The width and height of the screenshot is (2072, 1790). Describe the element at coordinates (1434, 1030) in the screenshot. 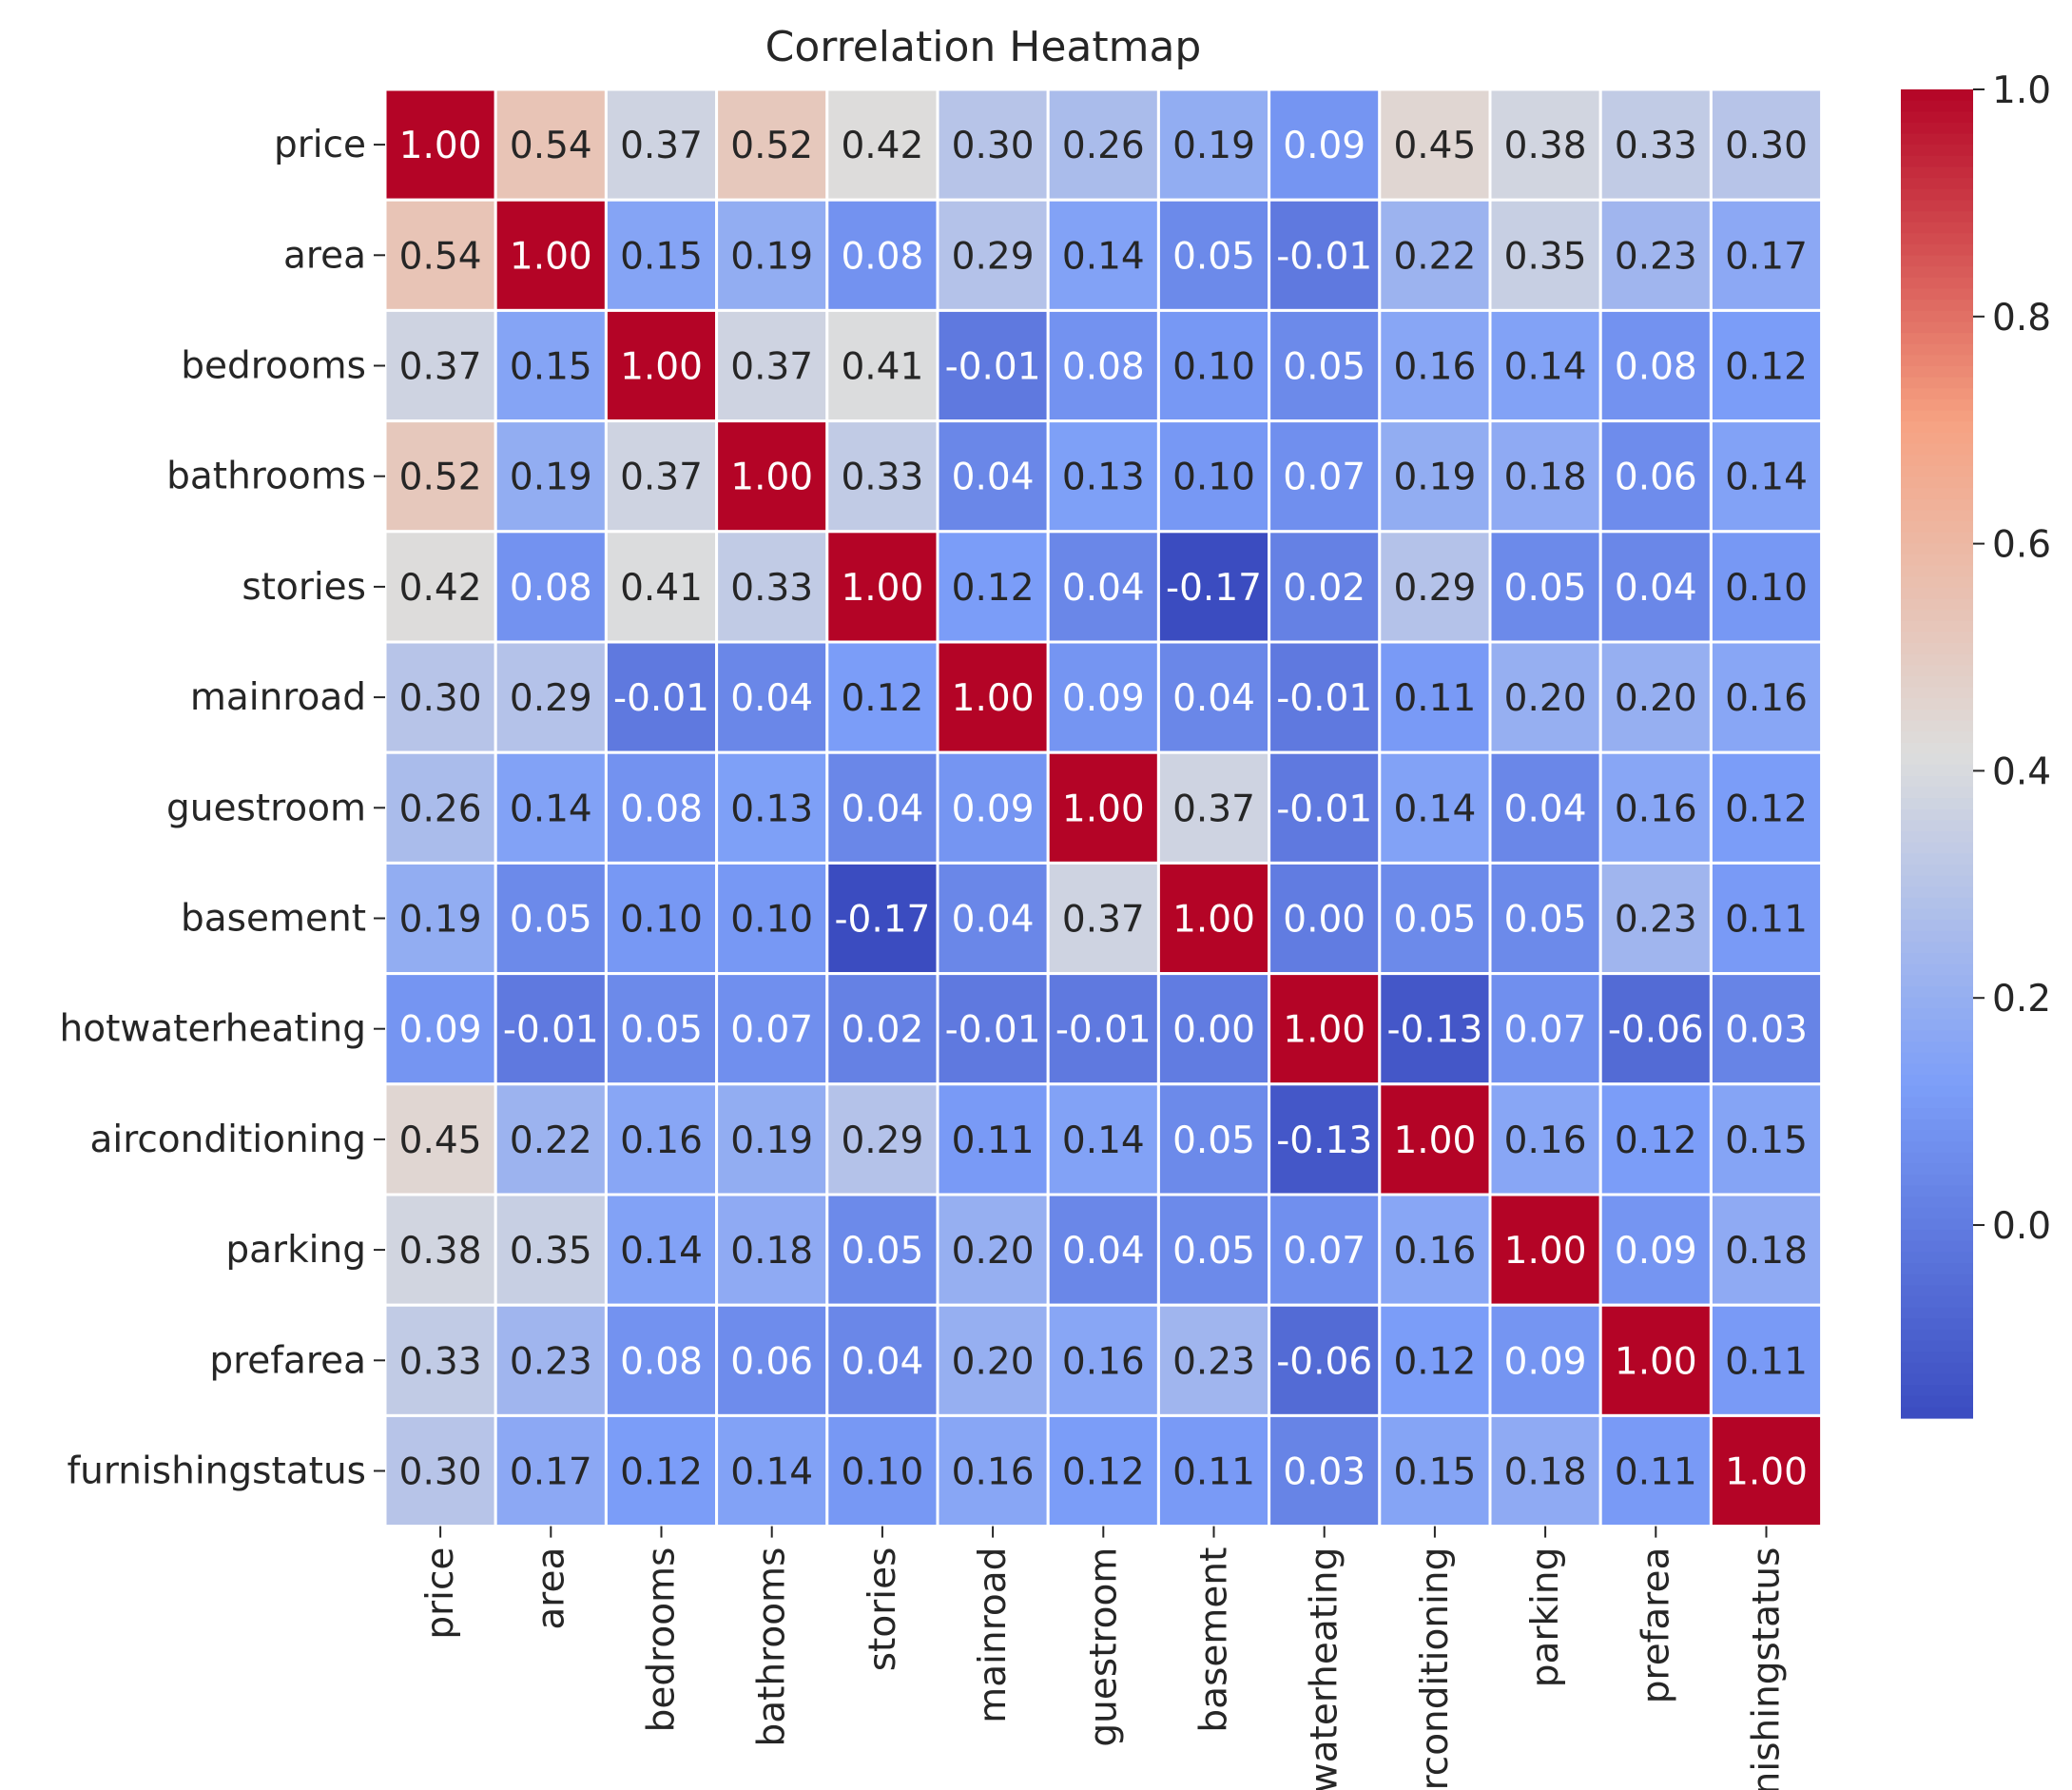

I see `cell-value-label: -0.13` at that location.